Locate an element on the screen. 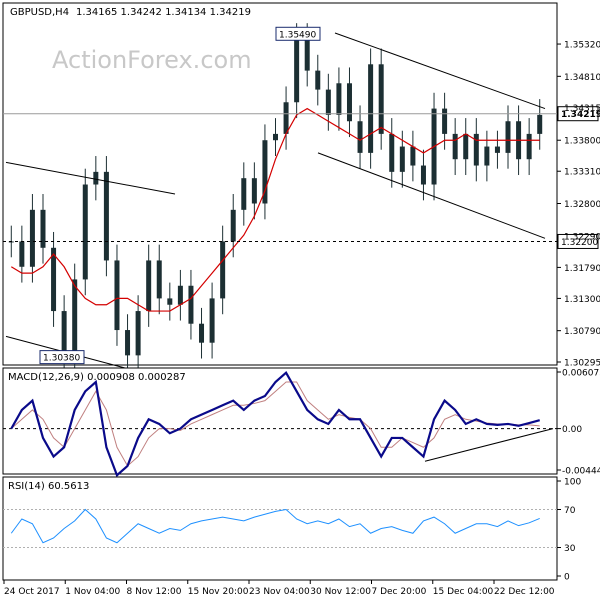  y-tick-label: 1.35320 is located at coordinates (582, 46).